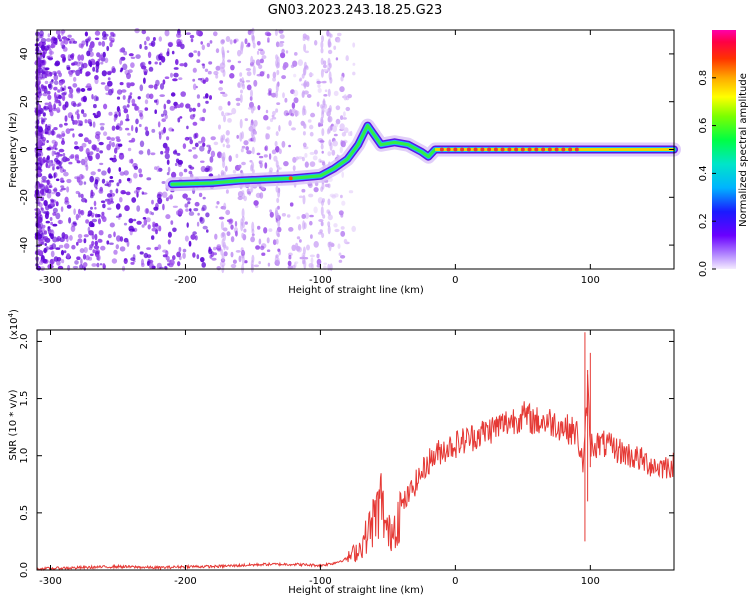 This screenshot has width=750, height=600. Describe the element at coordinates (703, 269) in the screenshot. I see `colorbar-tick-label: 0.0` at that location.